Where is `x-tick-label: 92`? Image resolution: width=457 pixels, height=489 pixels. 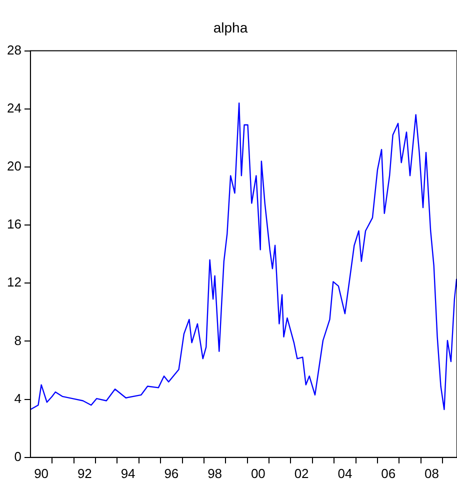
x-tick-label: 92 is located at coordinates (84, 473).